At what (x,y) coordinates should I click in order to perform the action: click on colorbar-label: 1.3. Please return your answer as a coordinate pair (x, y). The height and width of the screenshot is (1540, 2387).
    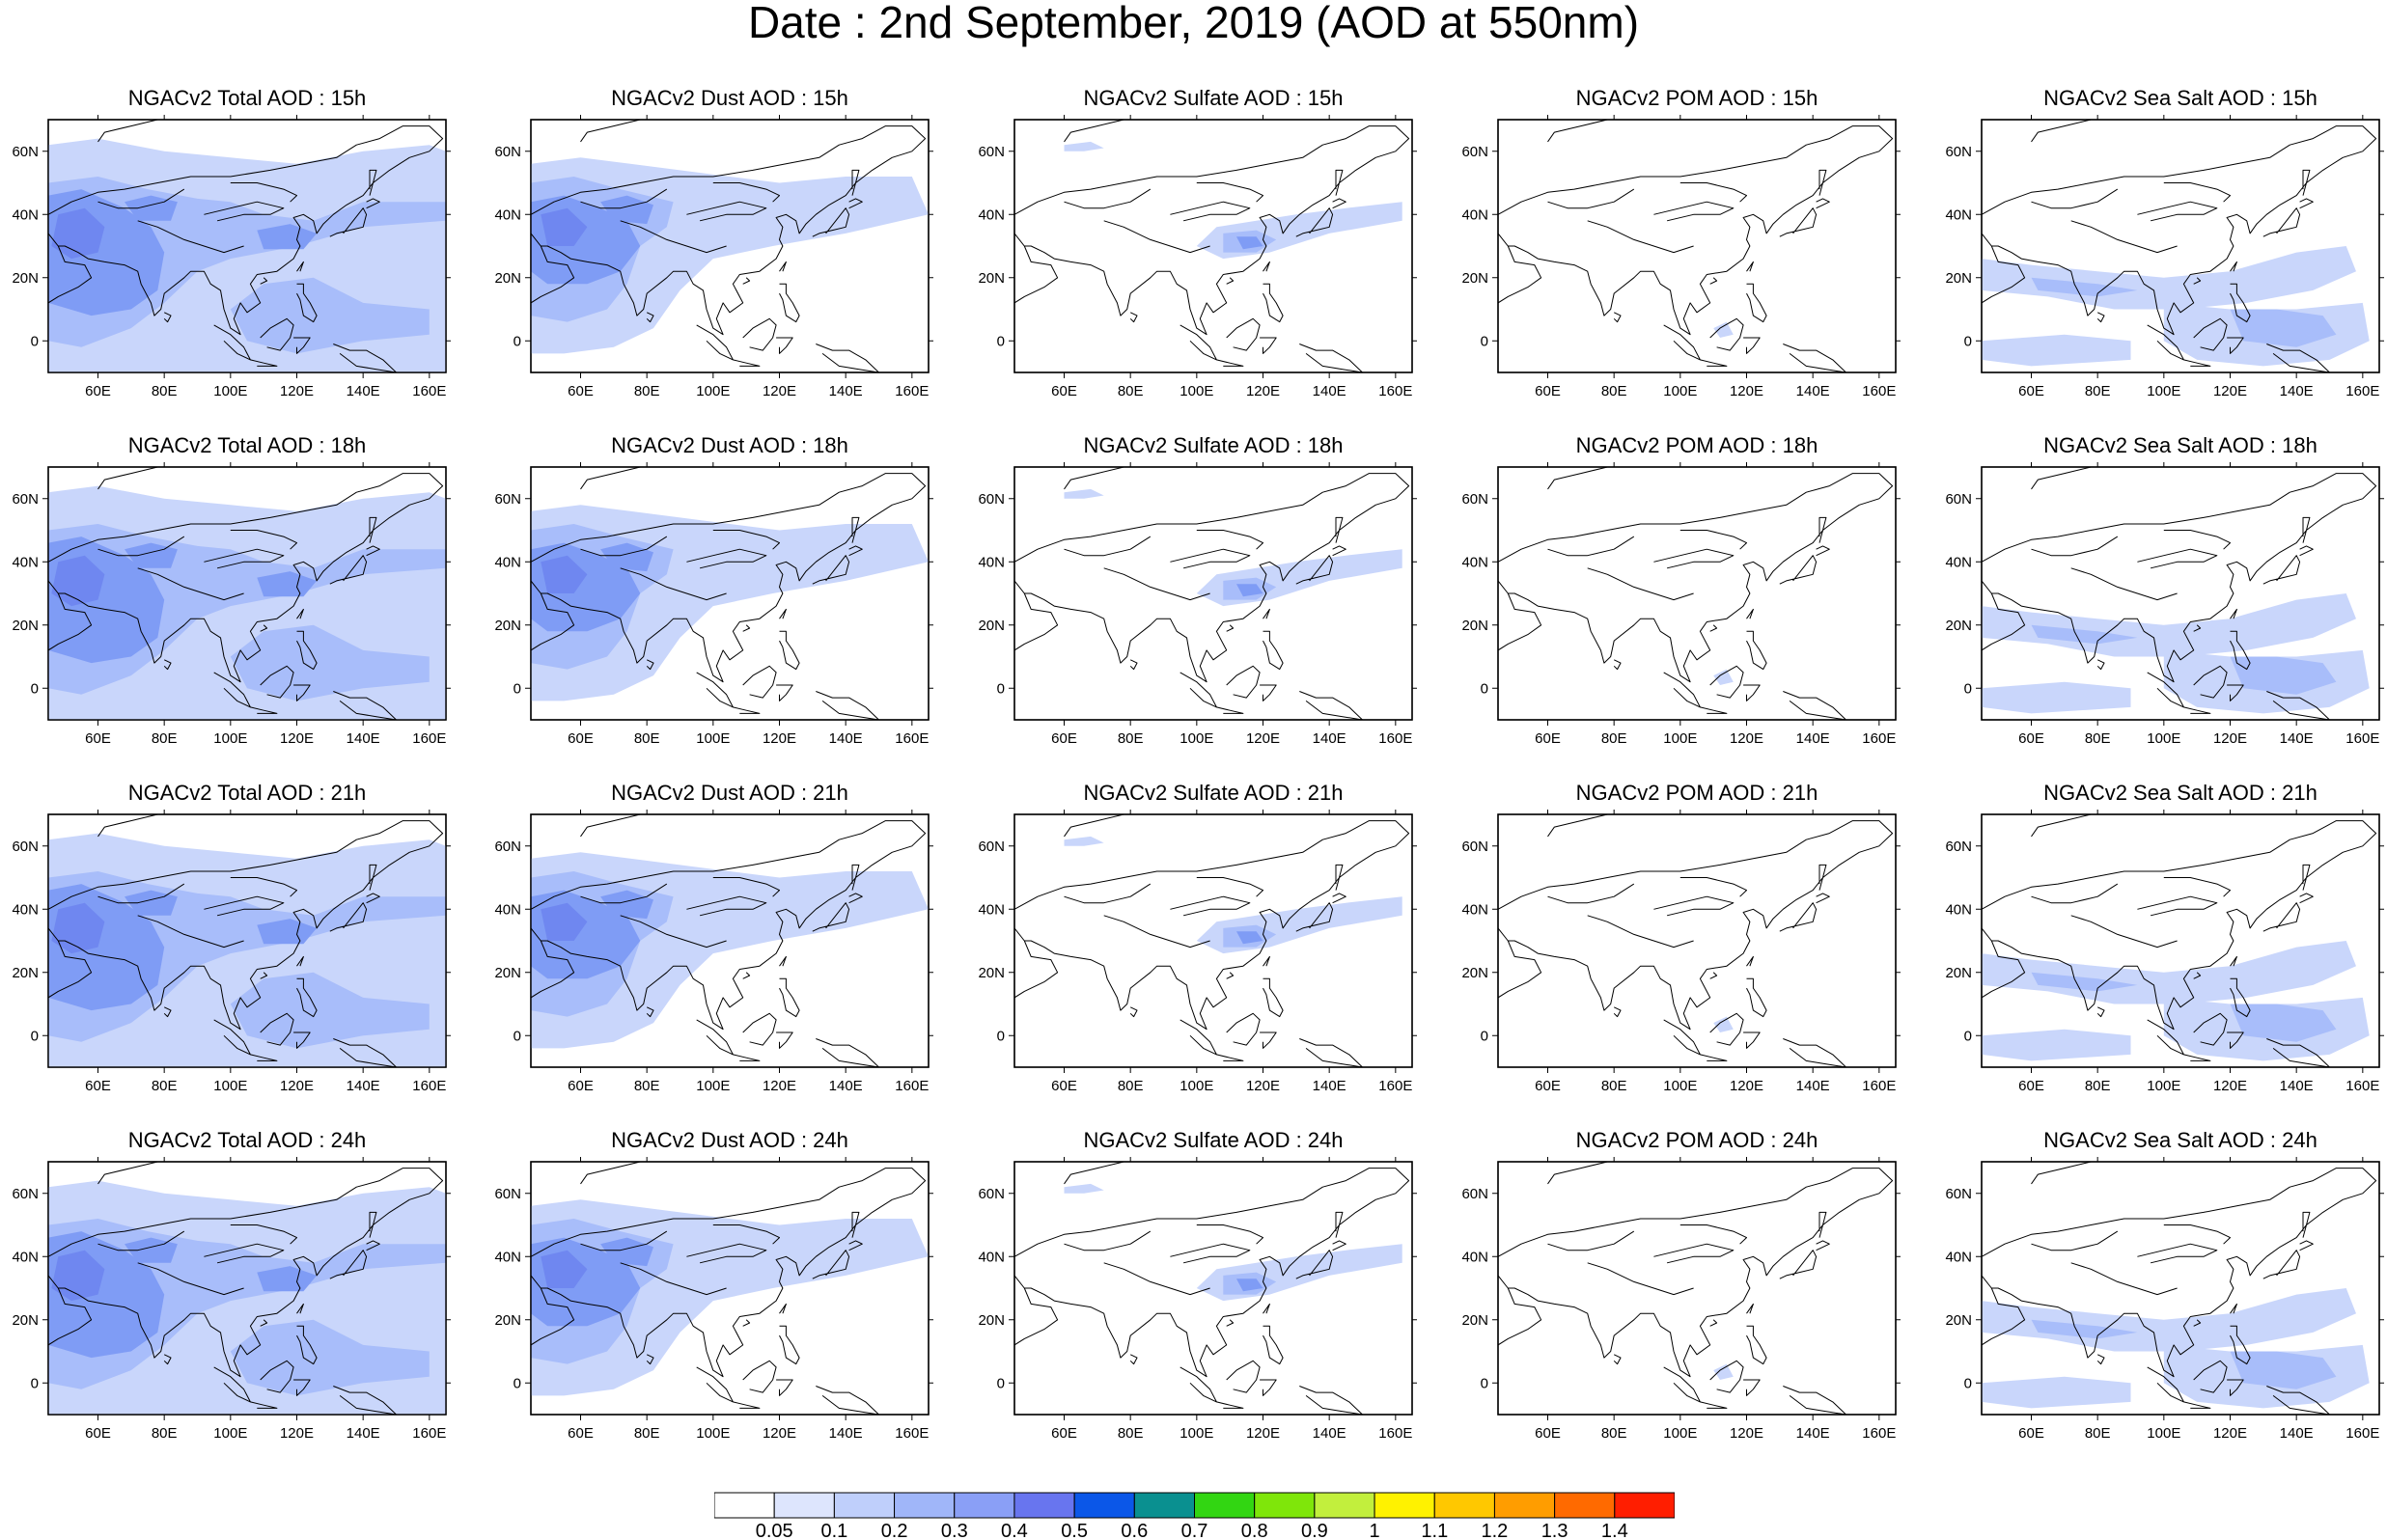
    Looking at the image, I should click on (1554, 1530).